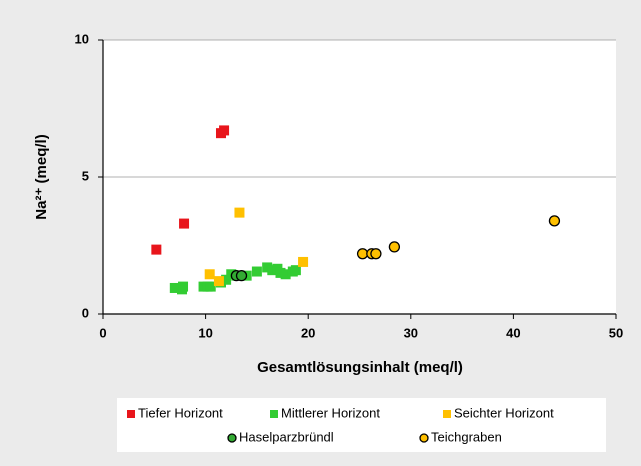 The width and height of the screenshot is (641, 466). Describe the element at coordinates (205, 332) in the screenshot. I see `x-tick-label: 10` at that location.